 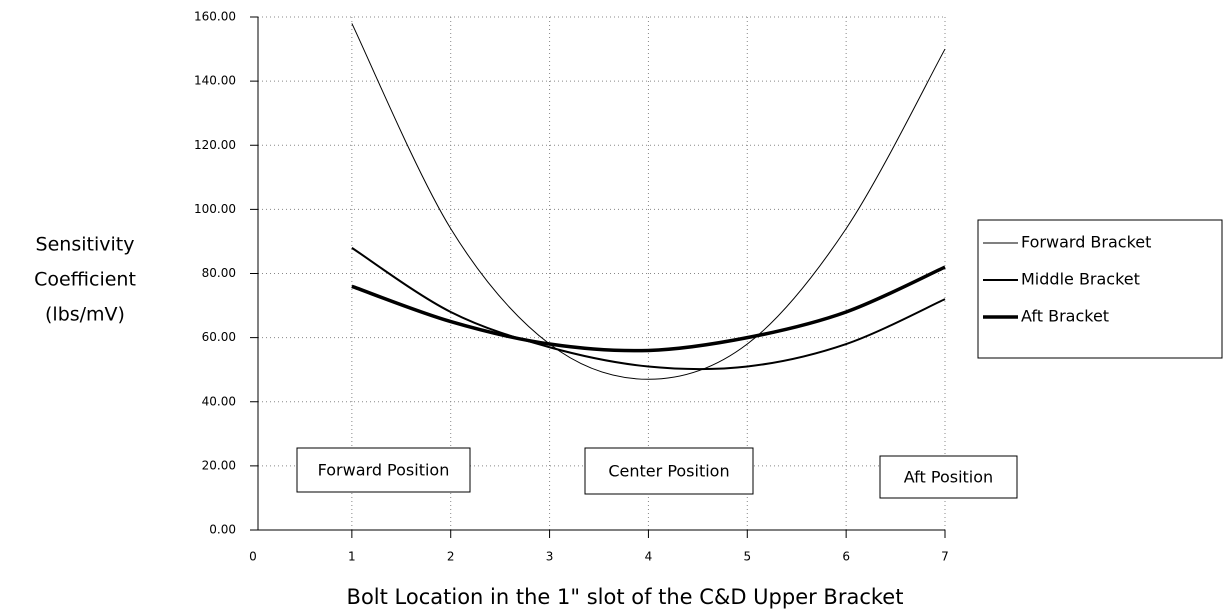 I want to click on y-tick-label: 120.00, so click(x=215, y=145).